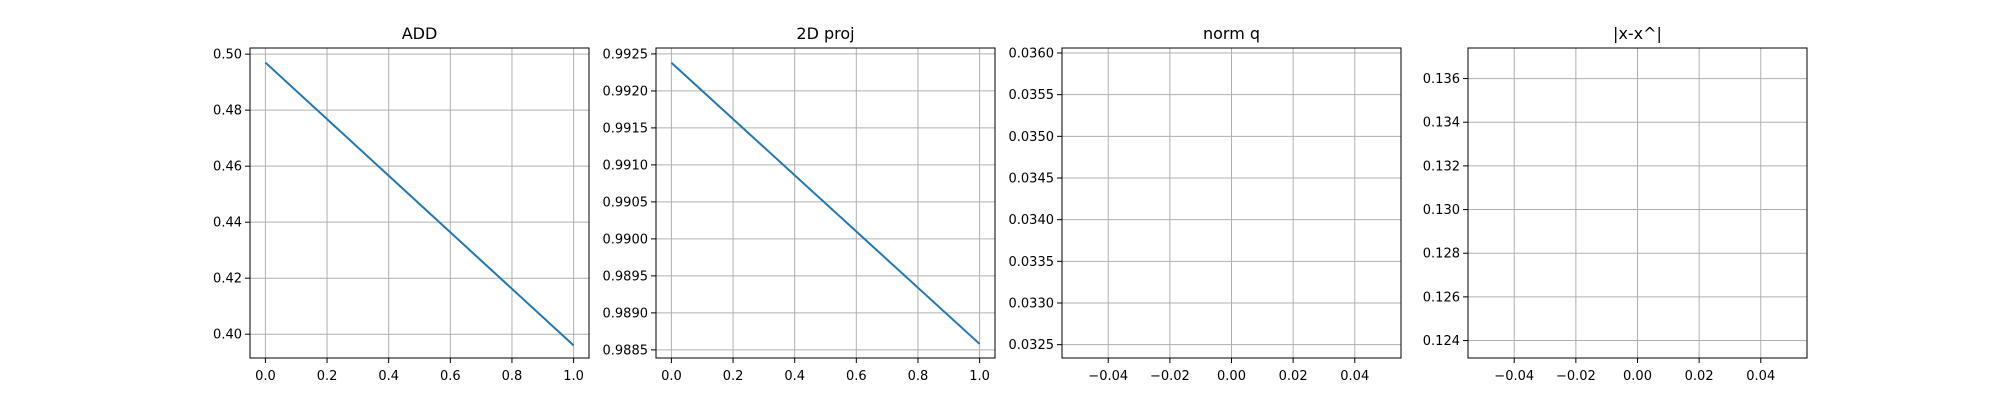  What do you see at coordinates (227, 223) in the screenshot?
I see `y-tick-label-3: 0.44` at bounding box center [227, 223].